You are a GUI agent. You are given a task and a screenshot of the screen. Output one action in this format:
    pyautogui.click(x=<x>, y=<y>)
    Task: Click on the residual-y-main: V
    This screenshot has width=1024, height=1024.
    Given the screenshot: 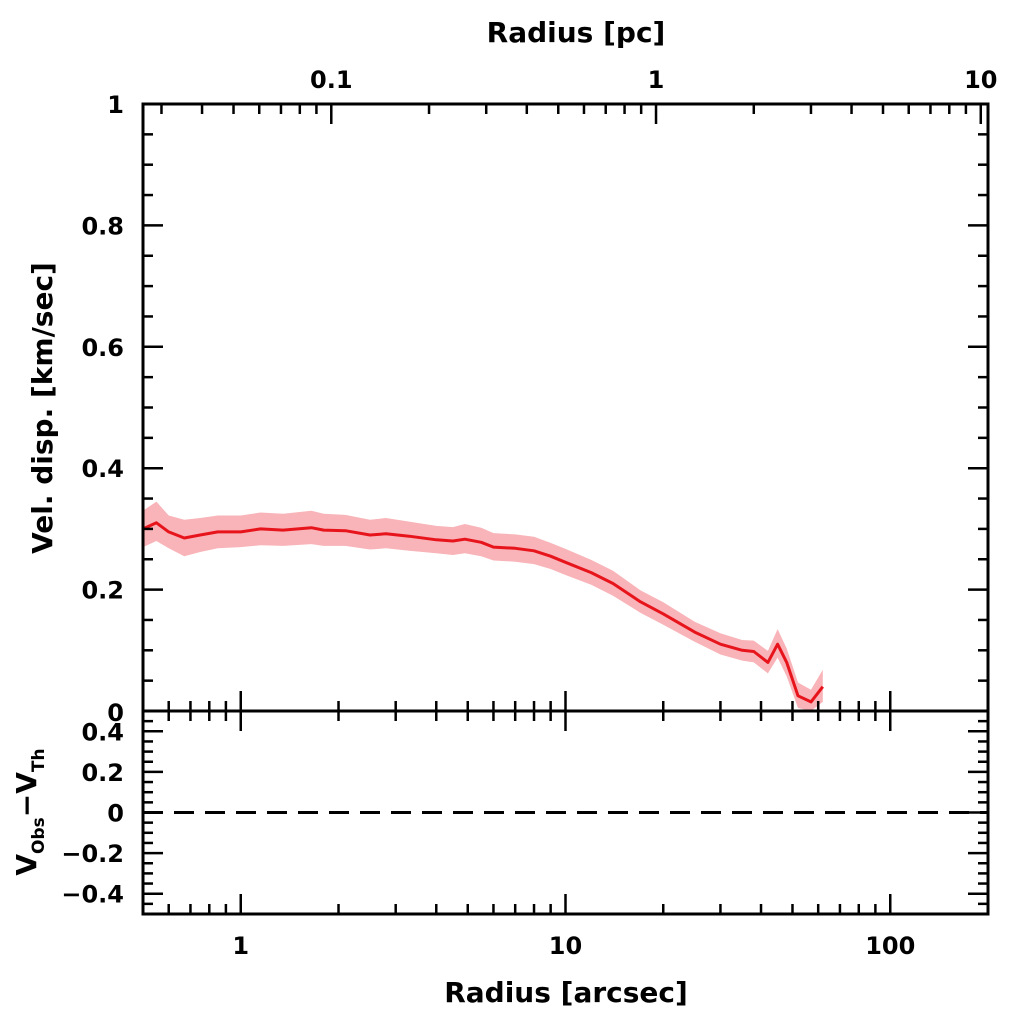 What is the action you would take?
    pyautogui.click(x=26, y=865)
    